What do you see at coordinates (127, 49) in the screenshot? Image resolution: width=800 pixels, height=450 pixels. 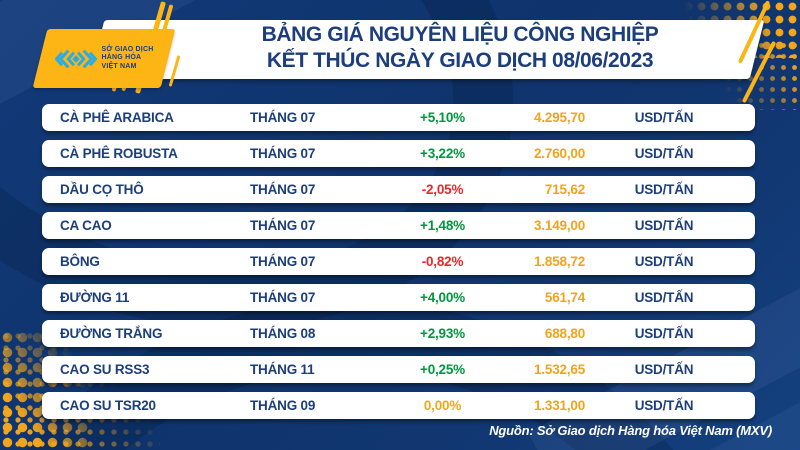 I see `logo-org-line1: SỞ GIAO DỊCH` at bounding box center [127, 49].